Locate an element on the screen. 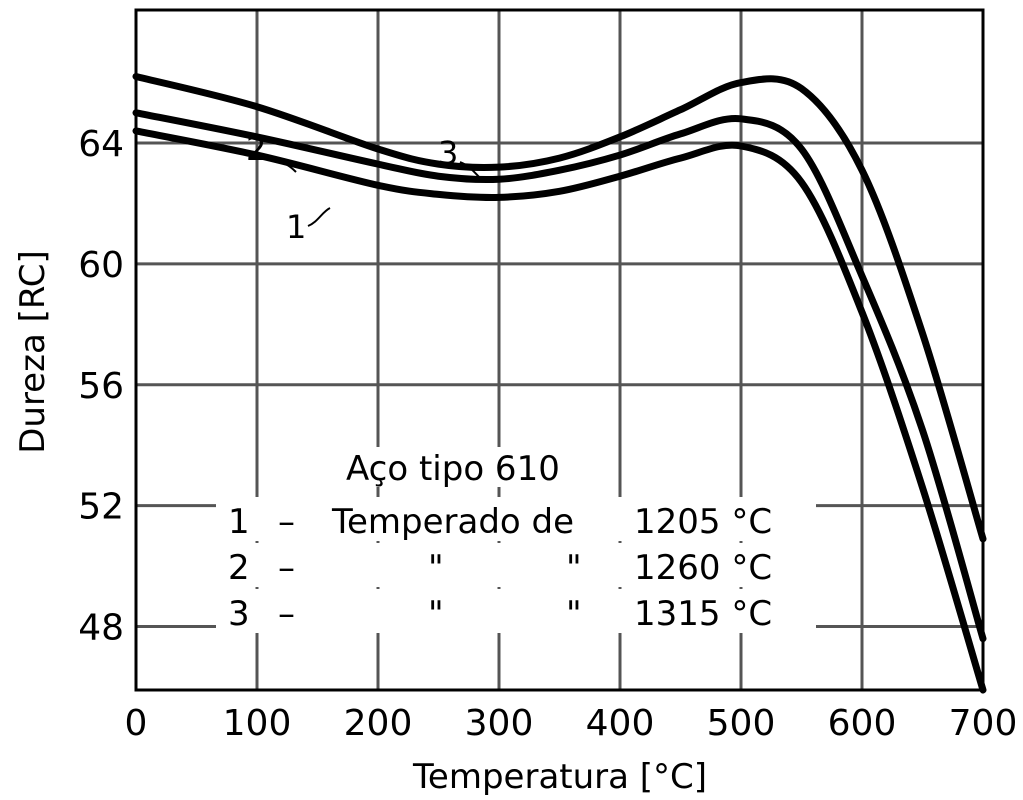 This screenshot has width=1023, height=800. legend-entry-1-dash: – is located at coordinates (286, 522).